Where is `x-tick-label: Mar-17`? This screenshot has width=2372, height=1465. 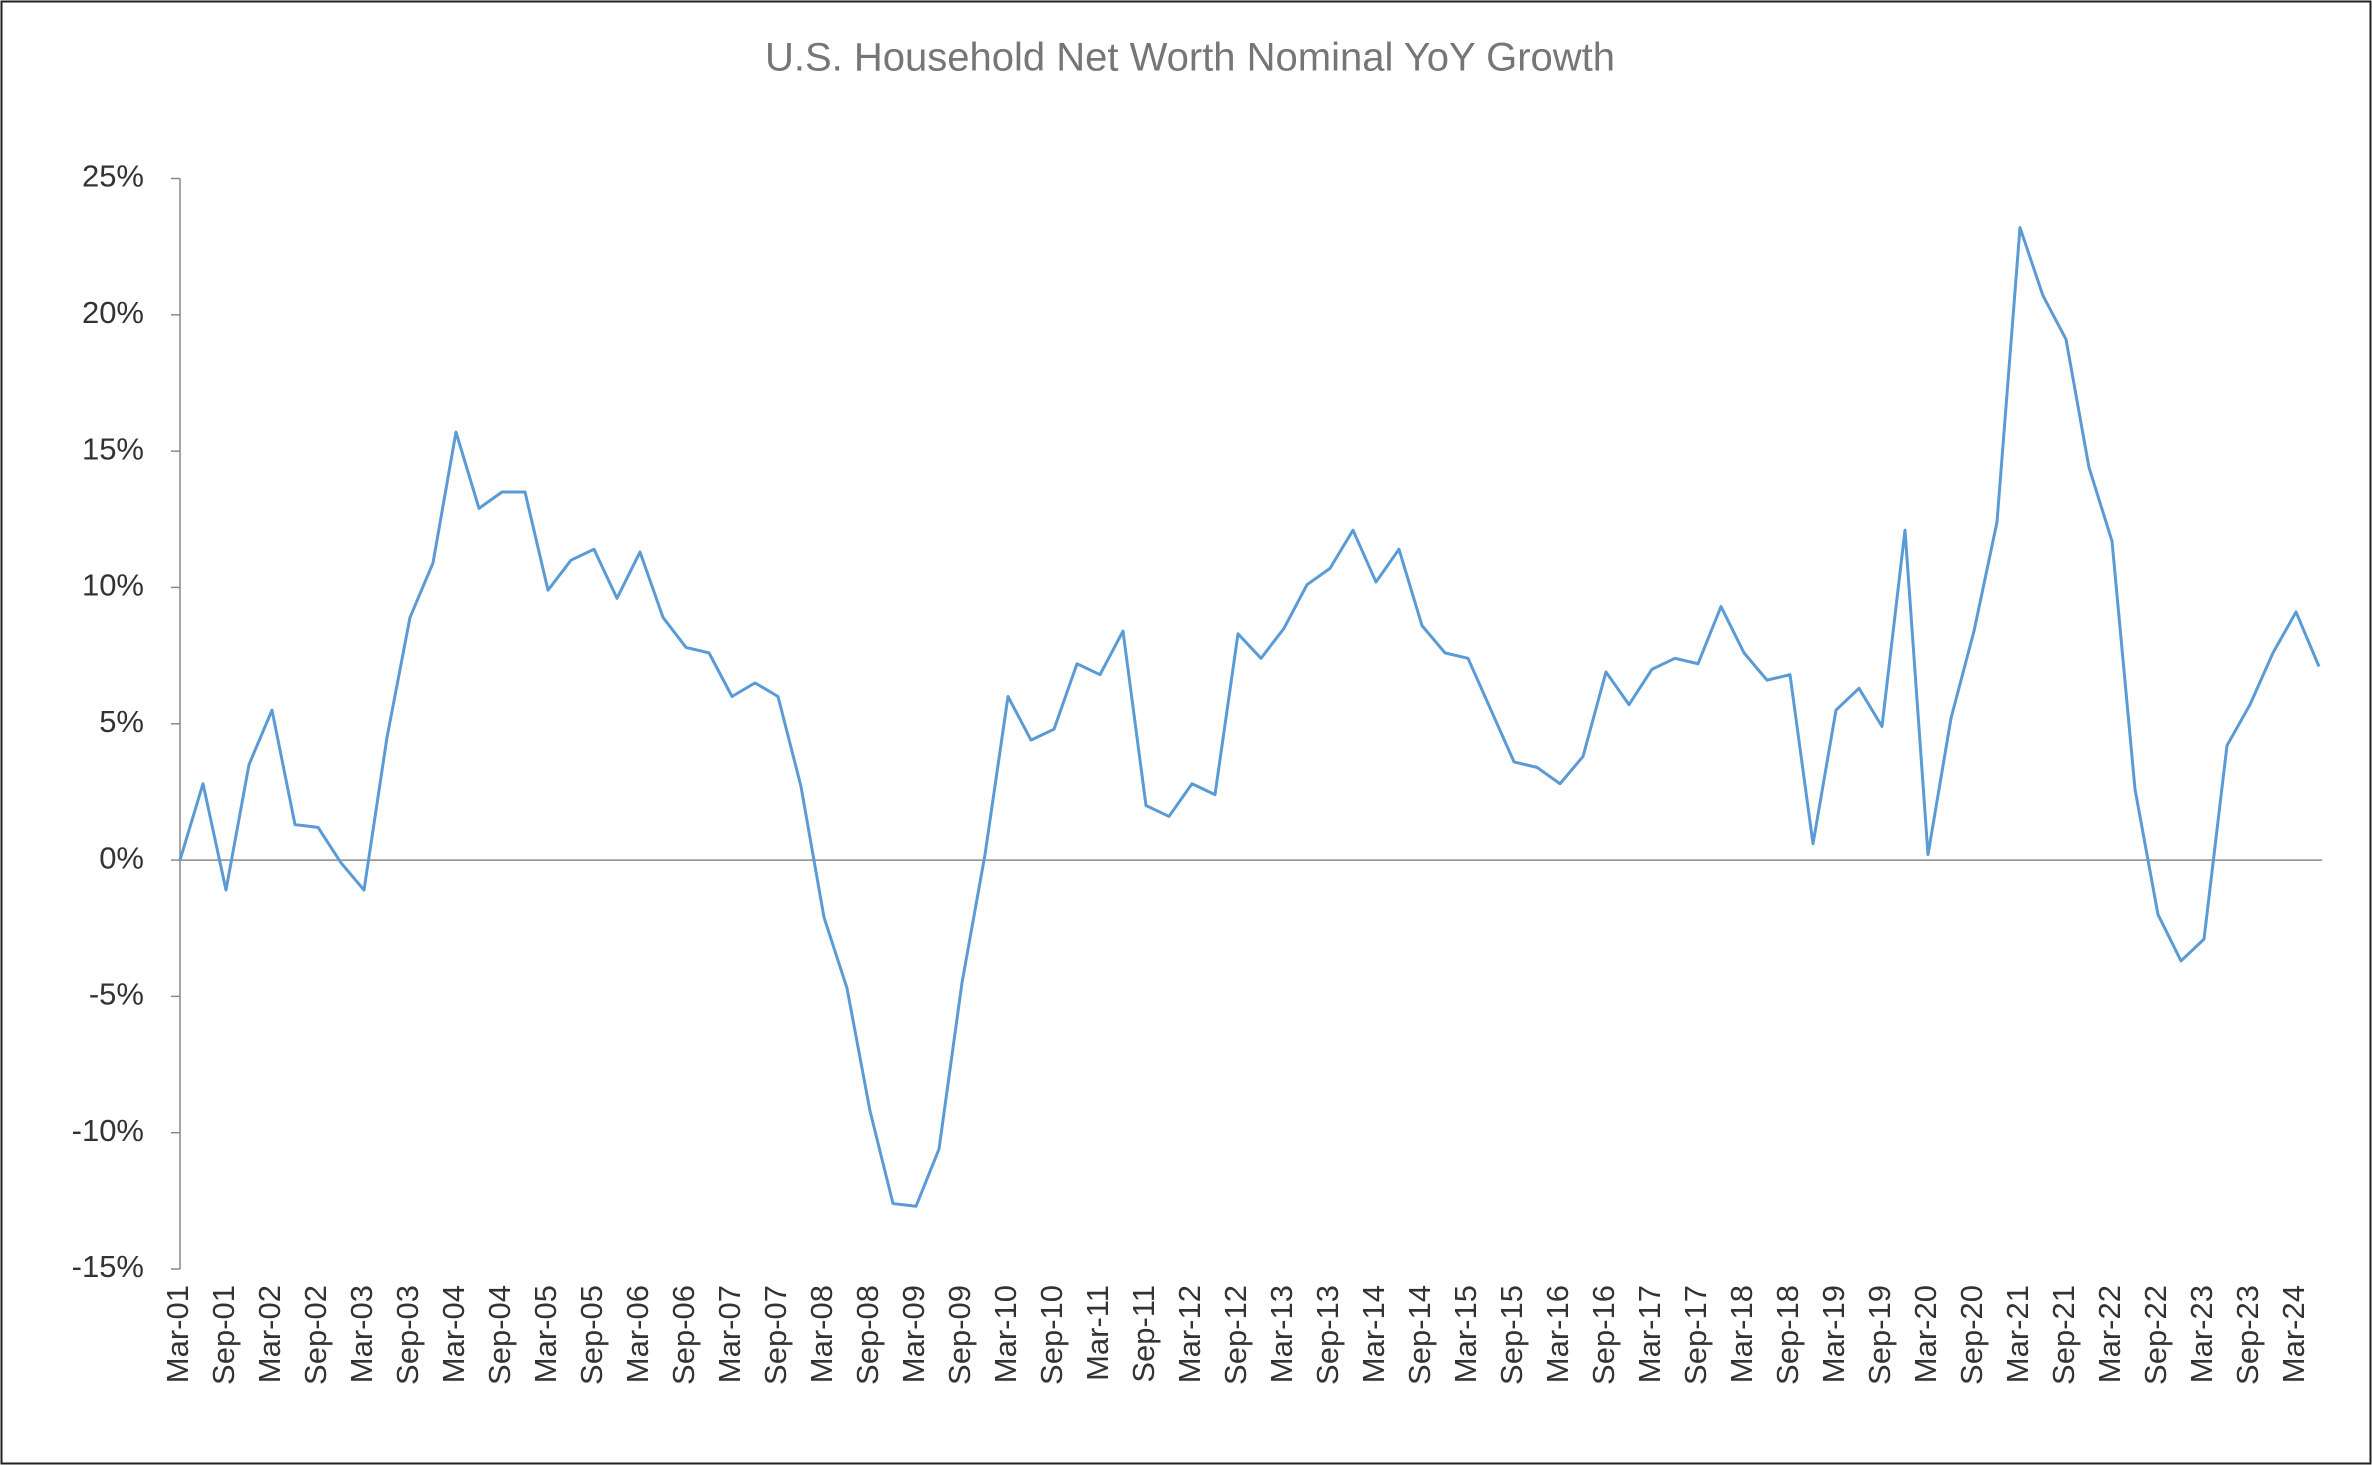 x-tick-label: Mar-17 is located at coordinates (1649, 1334).